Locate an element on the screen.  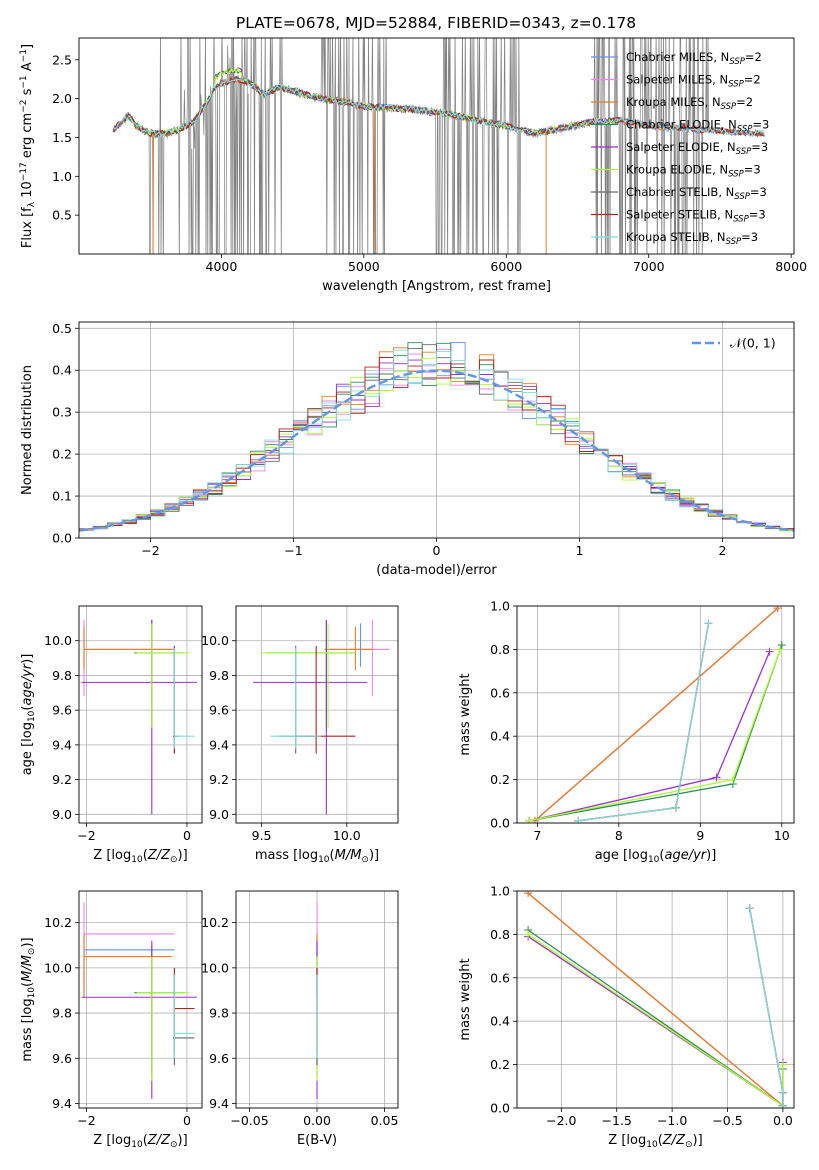
y-tick-label: 0.1 is located at coordinates (62, 496).